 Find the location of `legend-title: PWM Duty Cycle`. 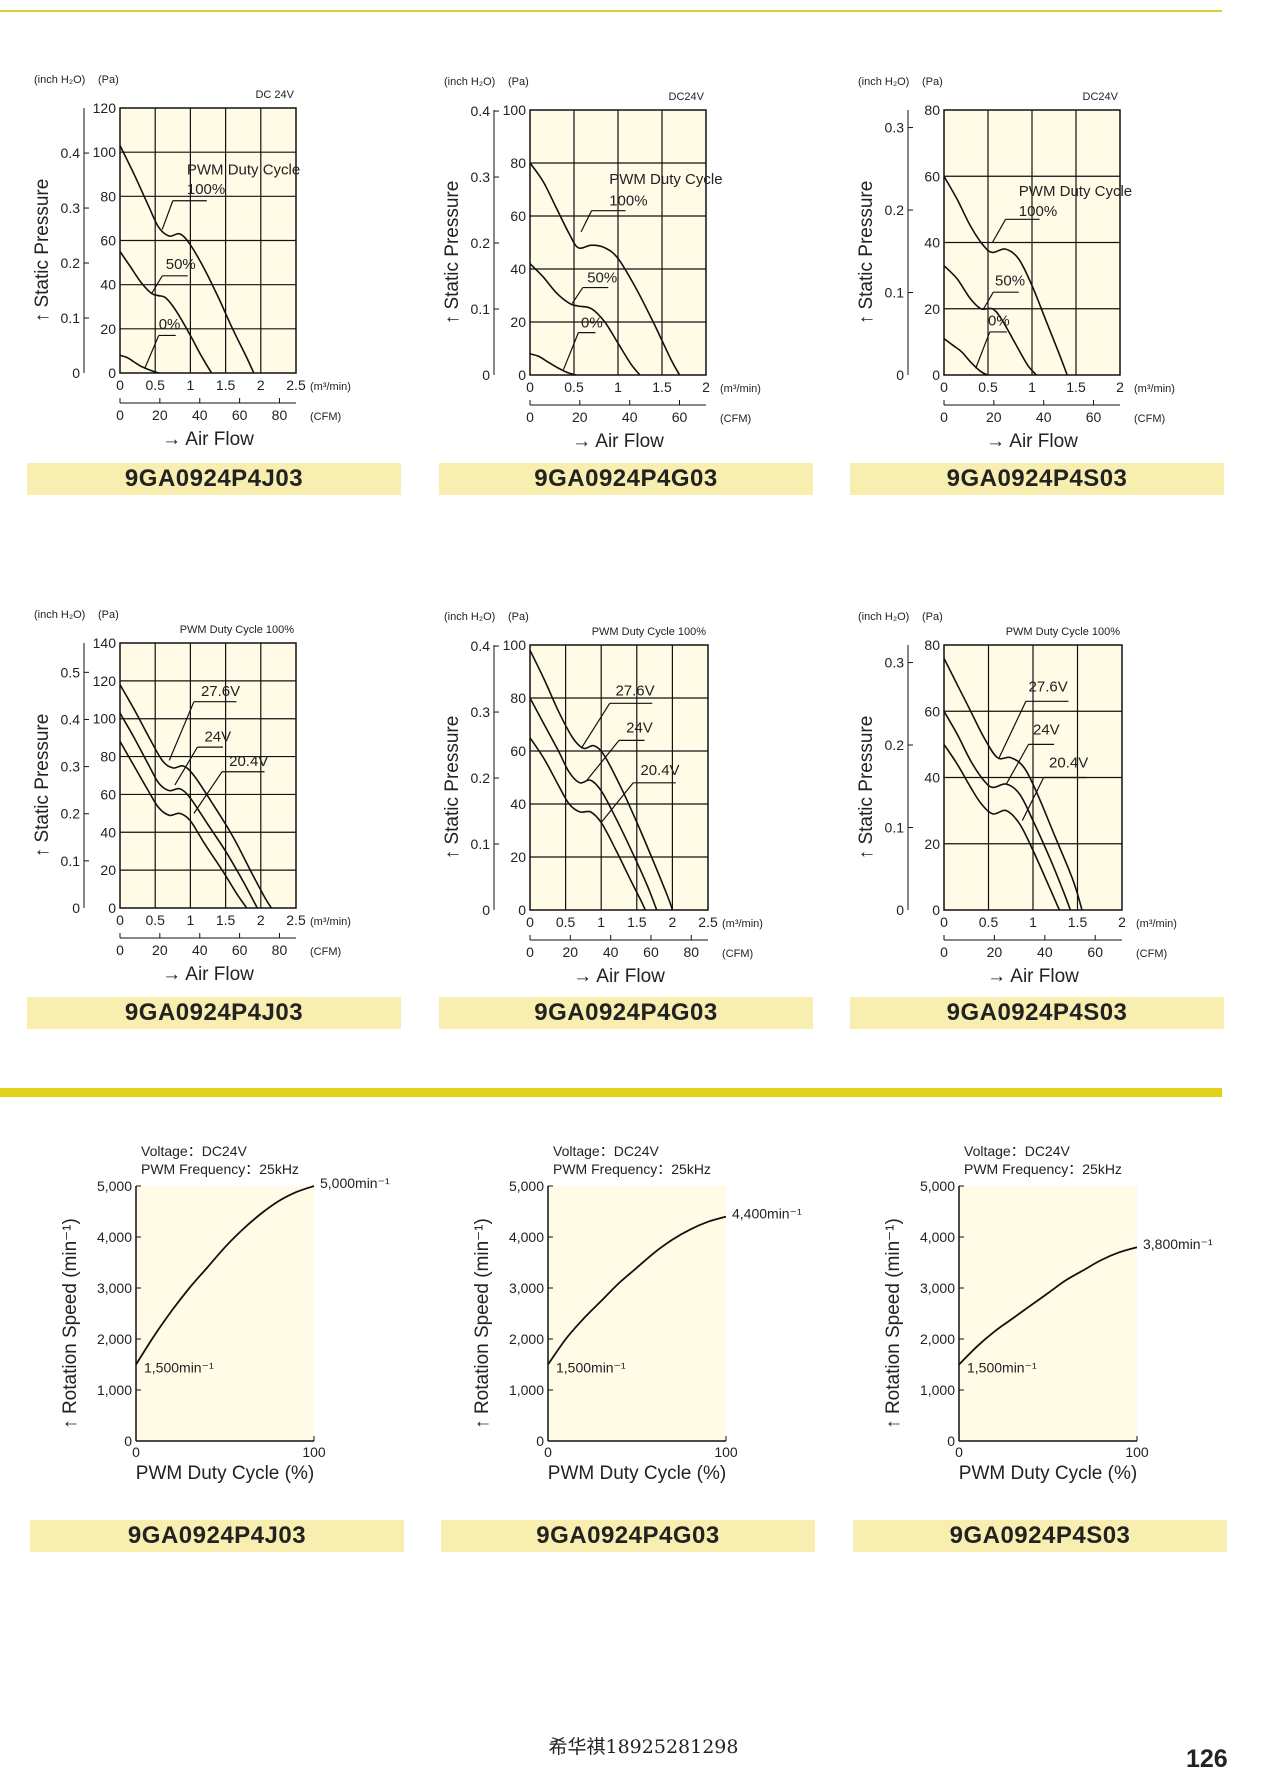

legend-title: PWM Duty Cycle is located at coordinates (243, 169).